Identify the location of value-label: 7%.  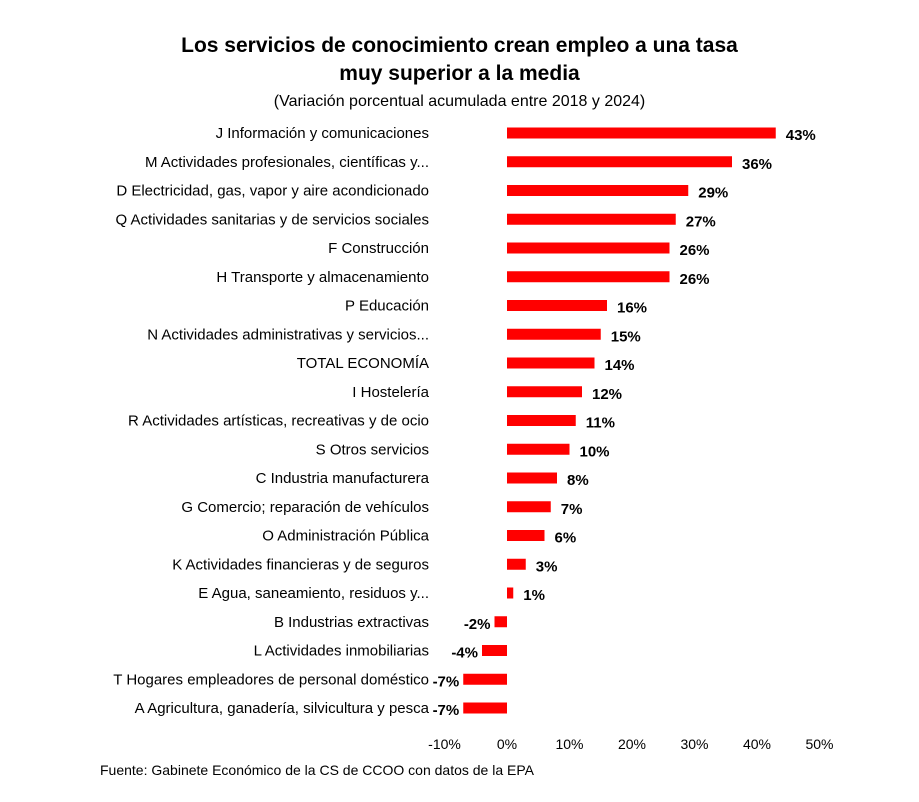
(572, 509).